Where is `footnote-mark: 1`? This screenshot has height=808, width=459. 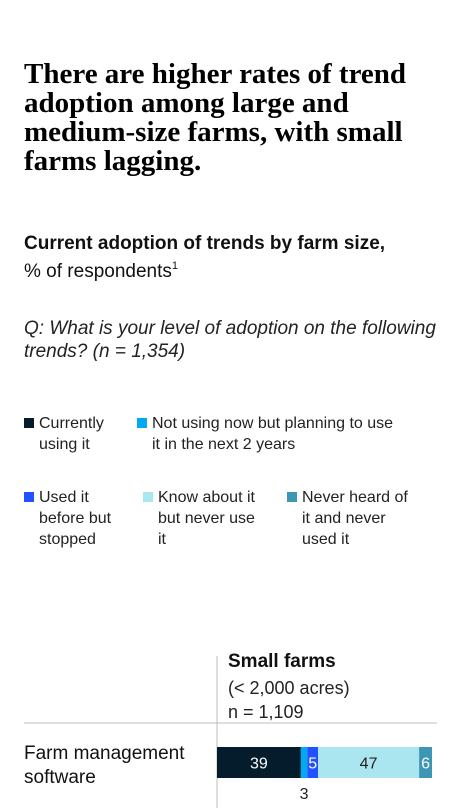 footnote-mark: 1 is located at coordinates (174, 266).